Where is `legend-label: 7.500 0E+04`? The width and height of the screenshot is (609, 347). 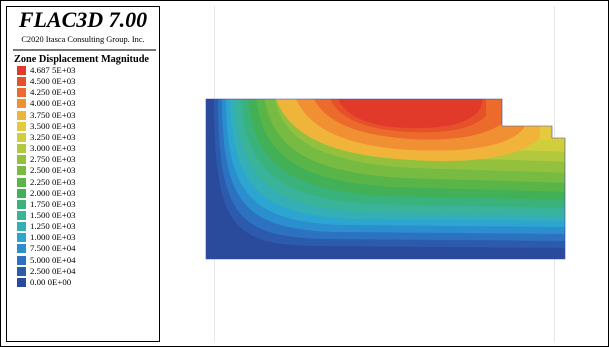
legend-label: 7.500 0E+04 is located at coordinates (53, 248).